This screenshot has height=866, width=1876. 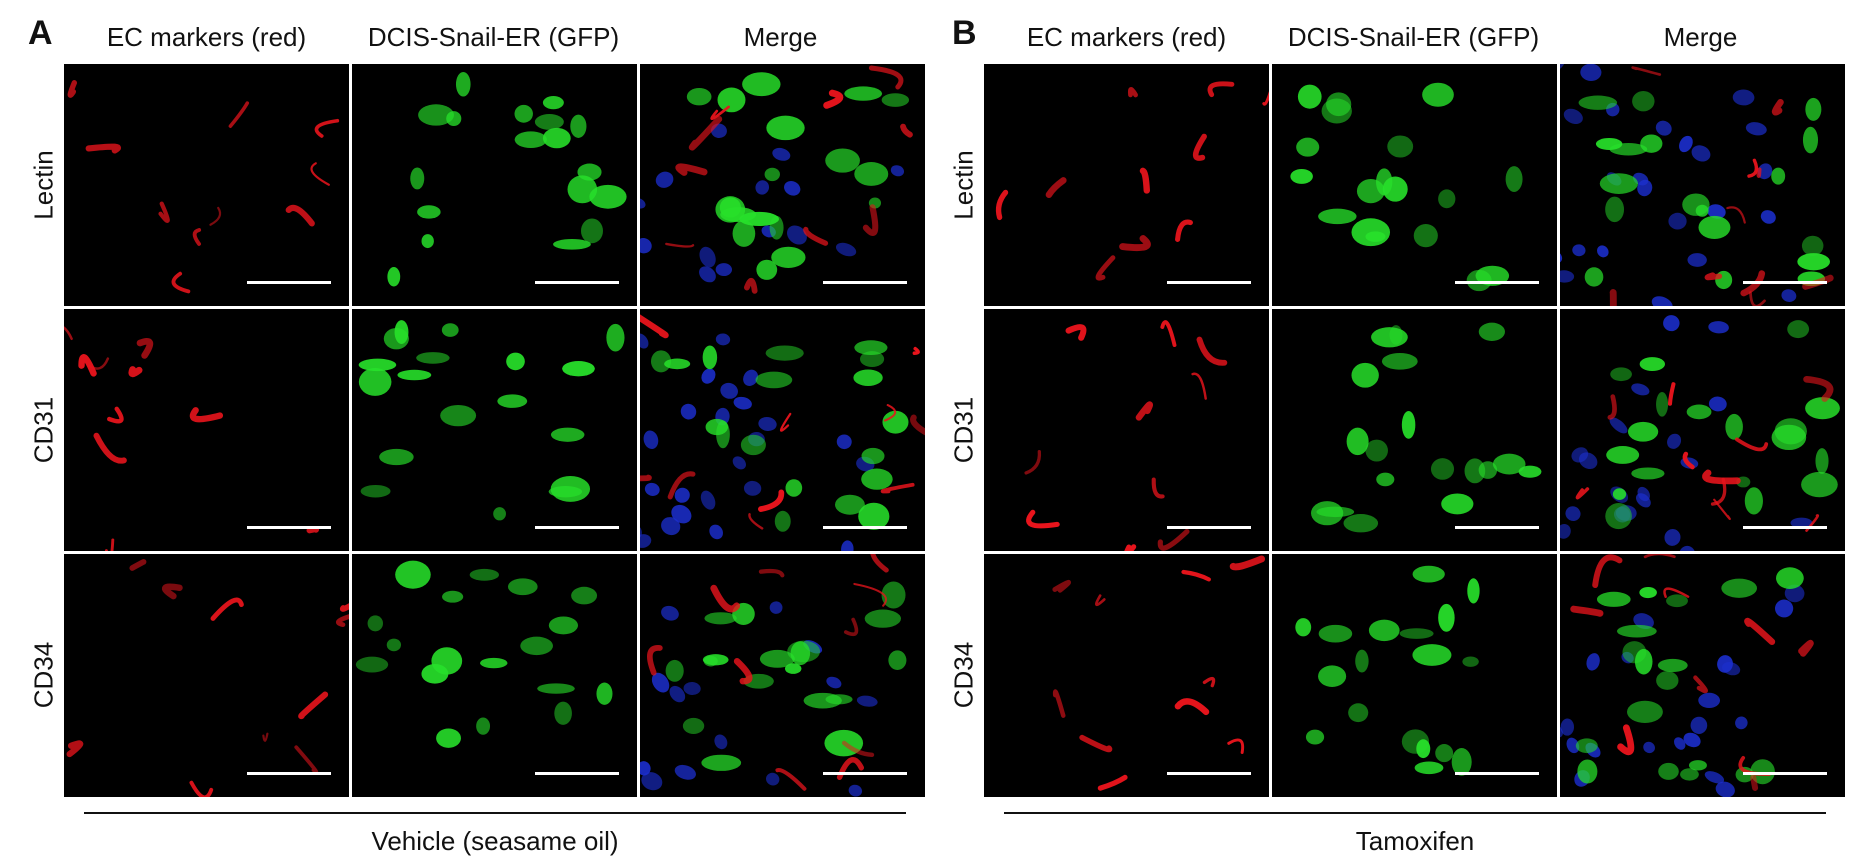 I want to click on image-a-cd34-gfp, so click(x=494, y=675).